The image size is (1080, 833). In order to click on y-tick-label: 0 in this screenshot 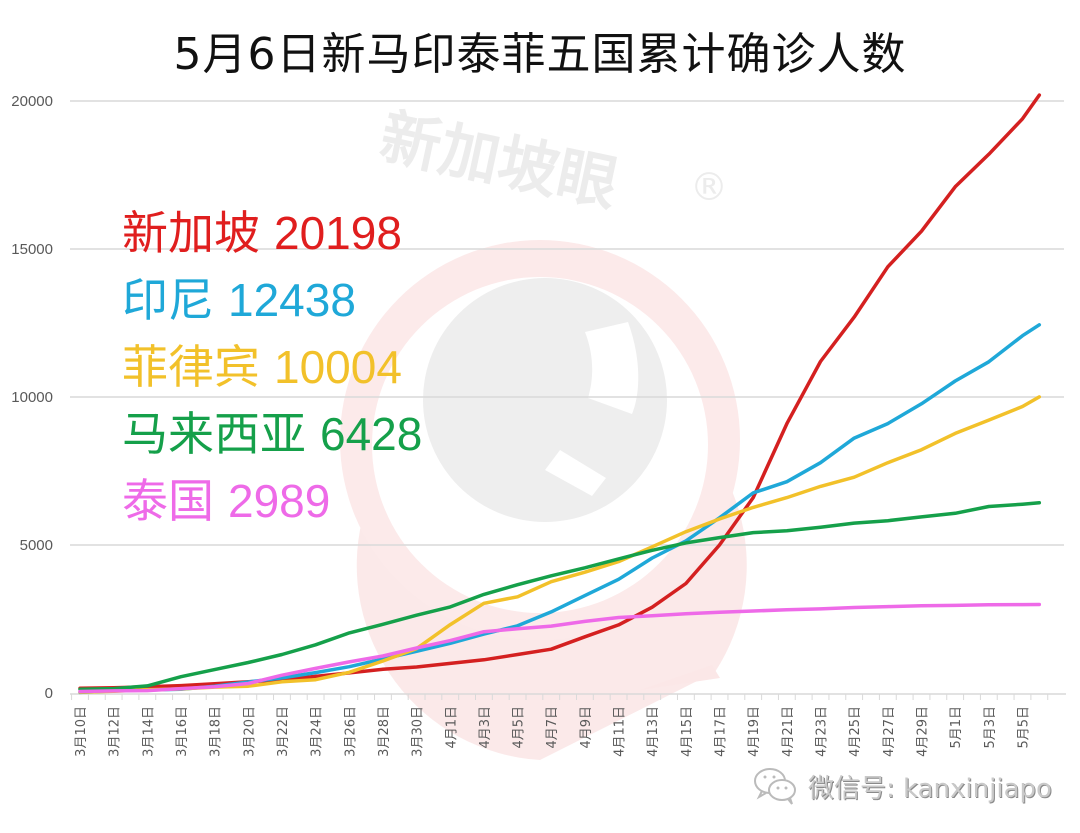, I will do `click(49, 693)`.